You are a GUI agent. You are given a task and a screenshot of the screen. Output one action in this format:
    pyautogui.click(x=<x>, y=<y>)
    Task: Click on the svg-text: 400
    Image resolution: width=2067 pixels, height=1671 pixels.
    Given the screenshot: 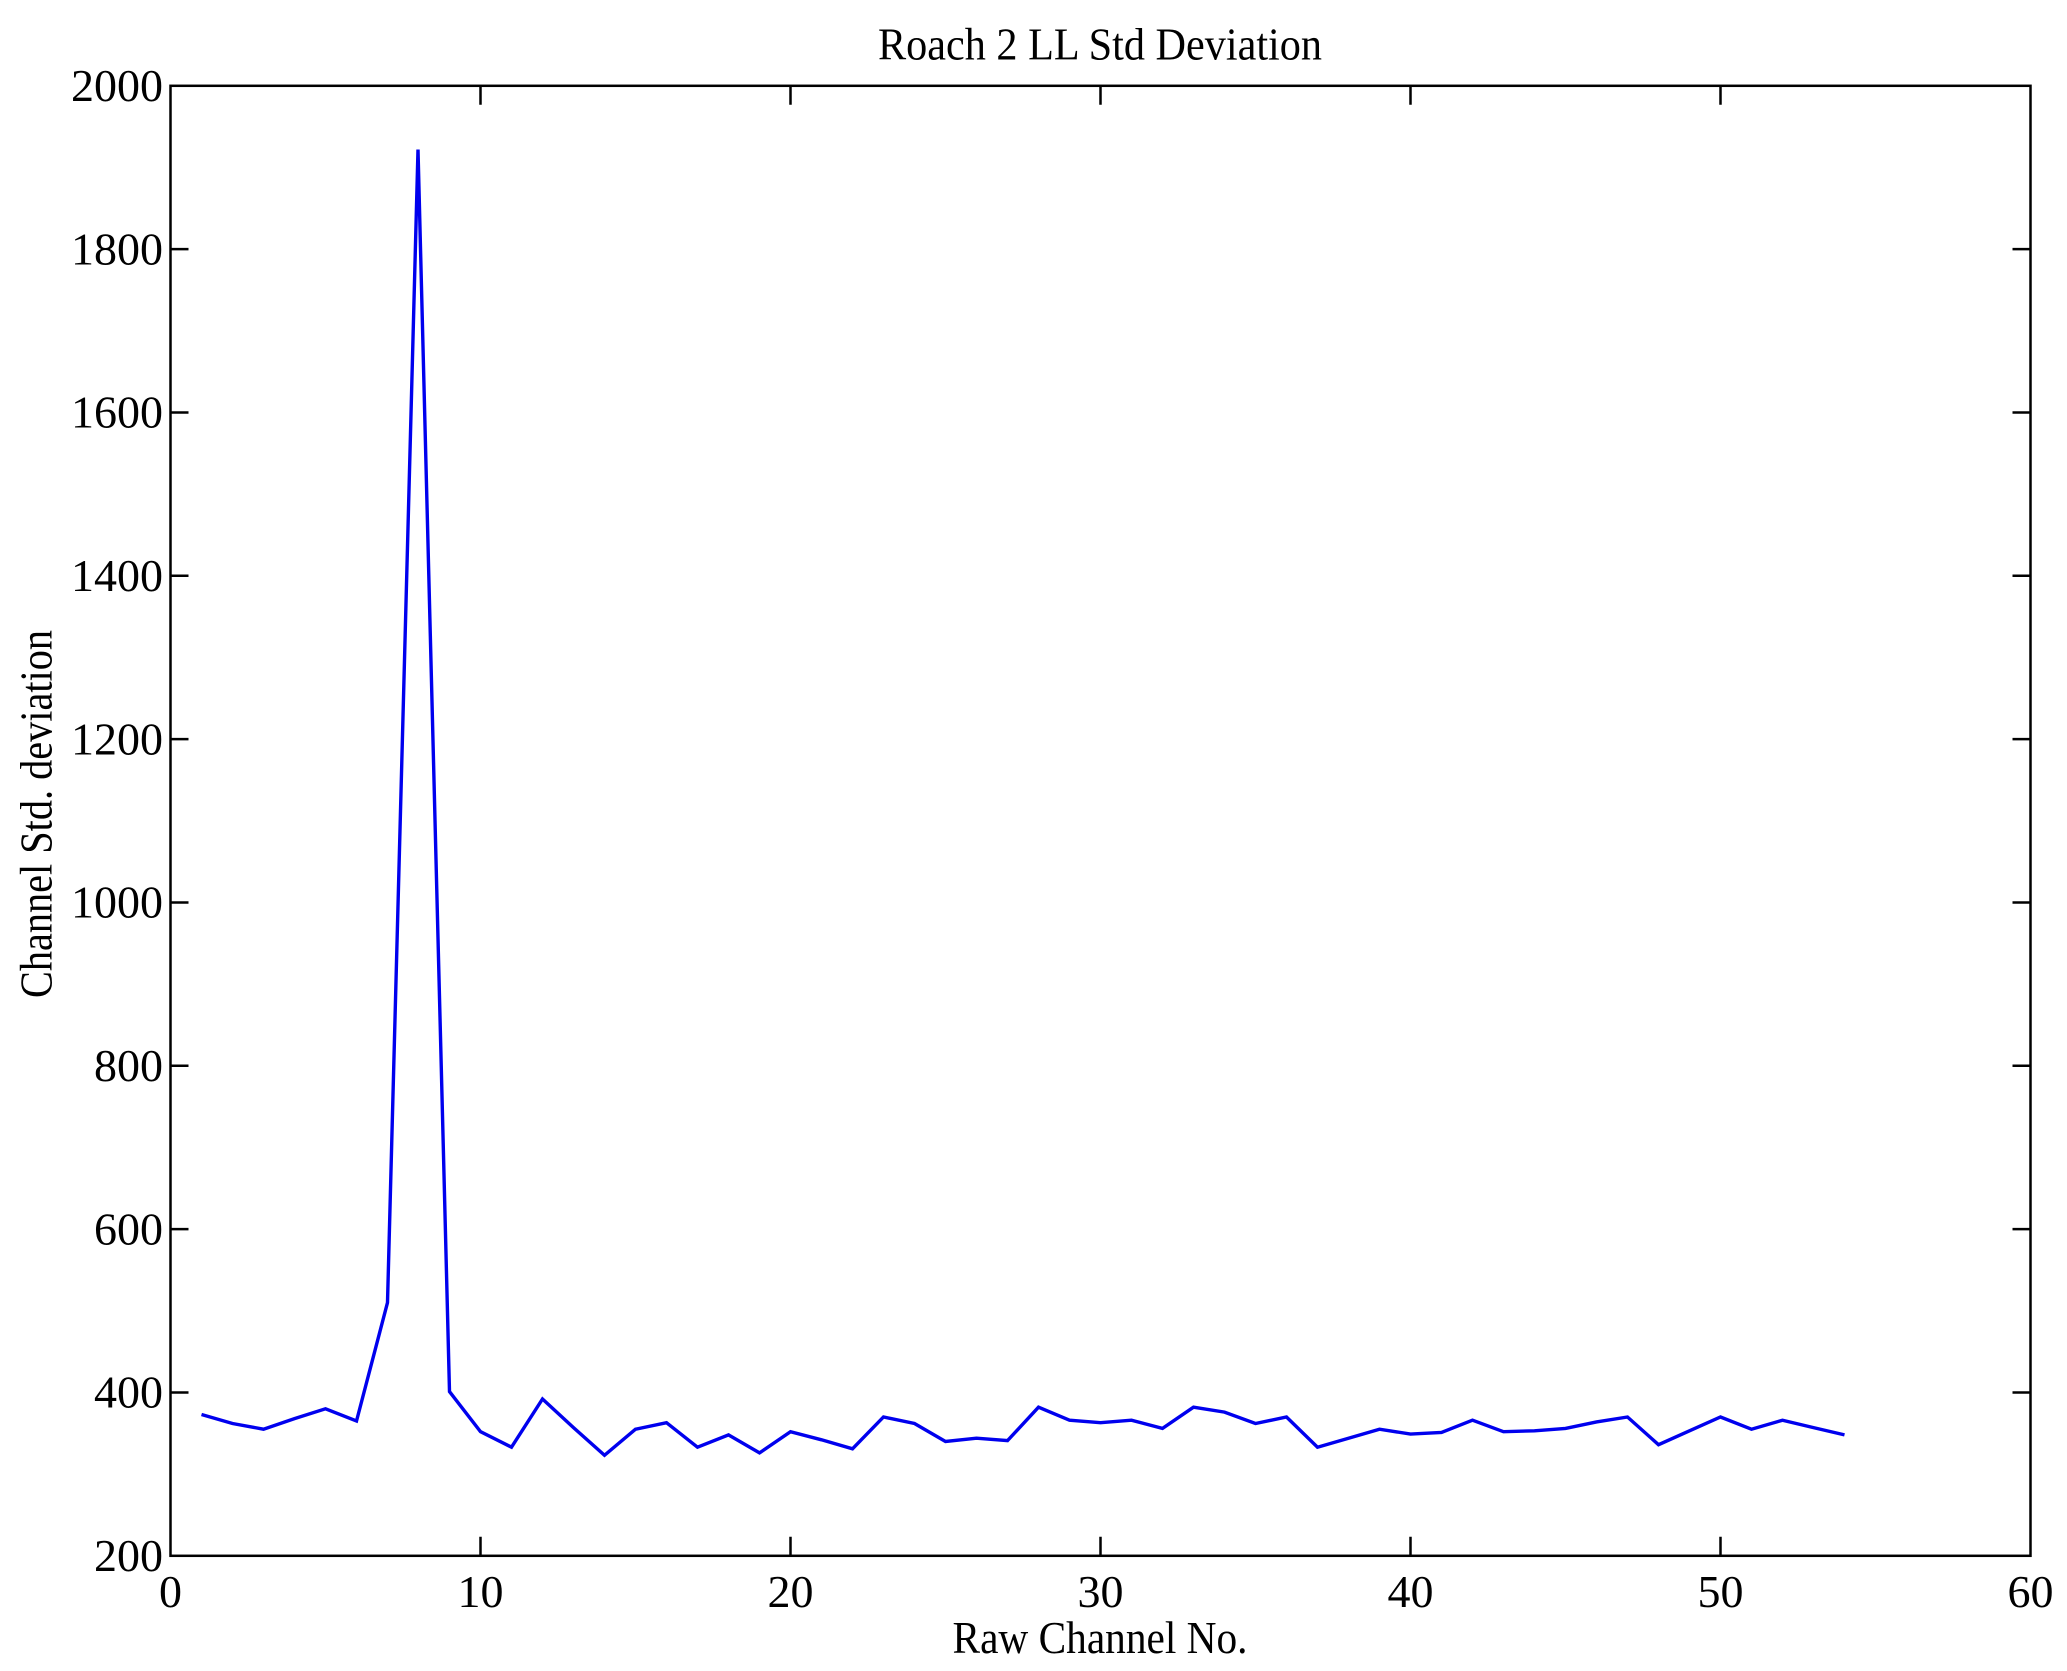 What is the action you would take?
    pyautogui.click(x=128, y=1392)
    